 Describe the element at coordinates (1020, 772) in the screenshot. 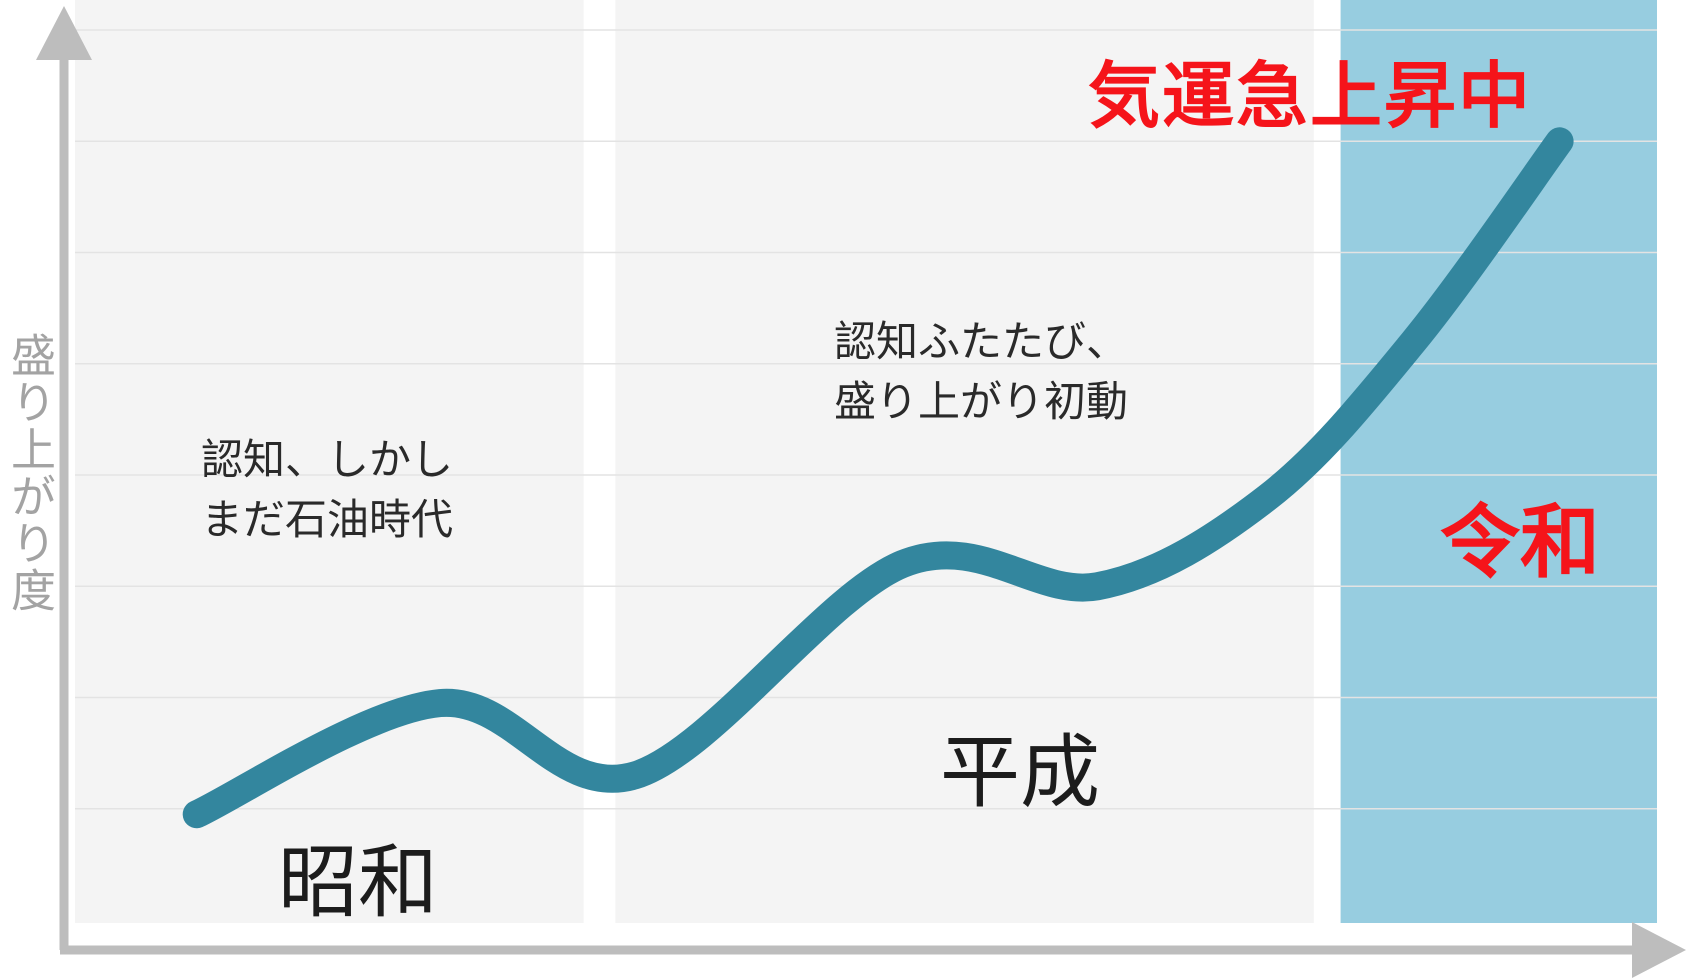

I see `period-label-heisei: 平成` at that location.